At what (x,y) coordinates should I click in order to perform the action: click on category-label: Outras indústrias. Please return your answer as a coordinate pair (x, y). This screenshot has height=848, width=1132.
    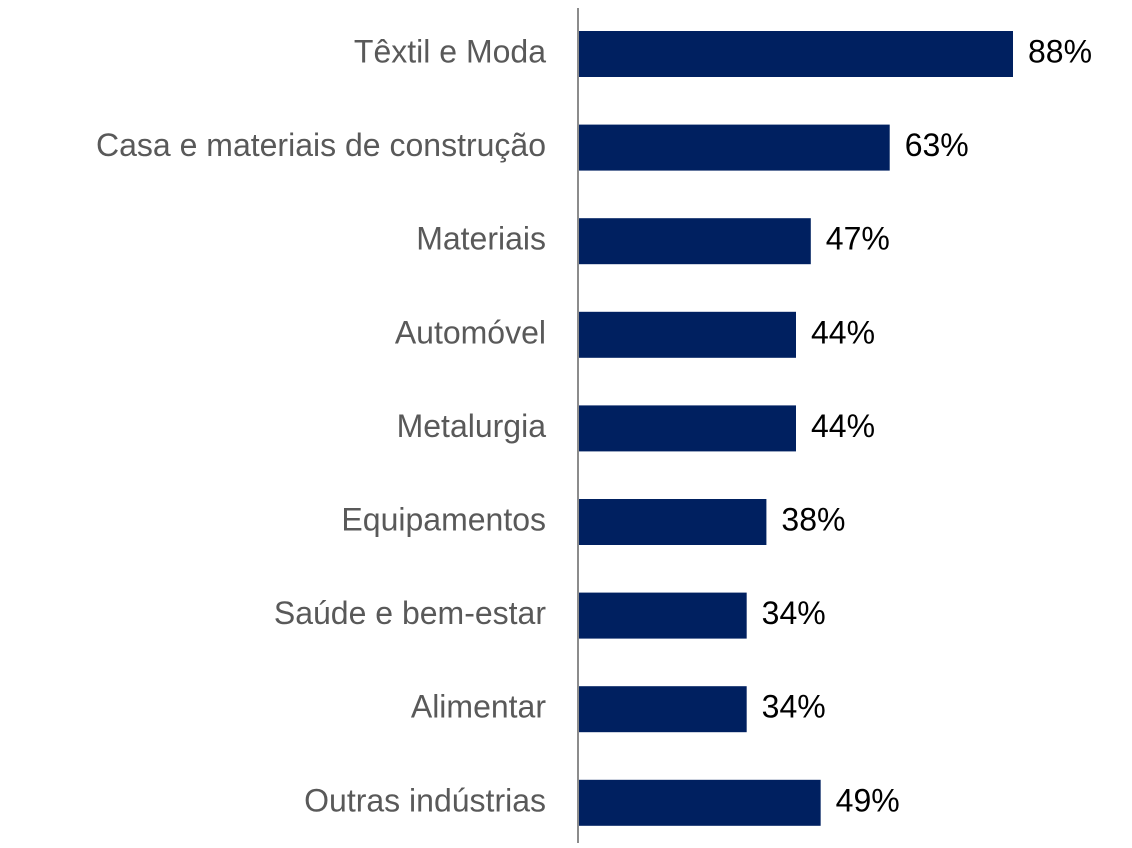
    Looking at the image, I should click on (425, 800).